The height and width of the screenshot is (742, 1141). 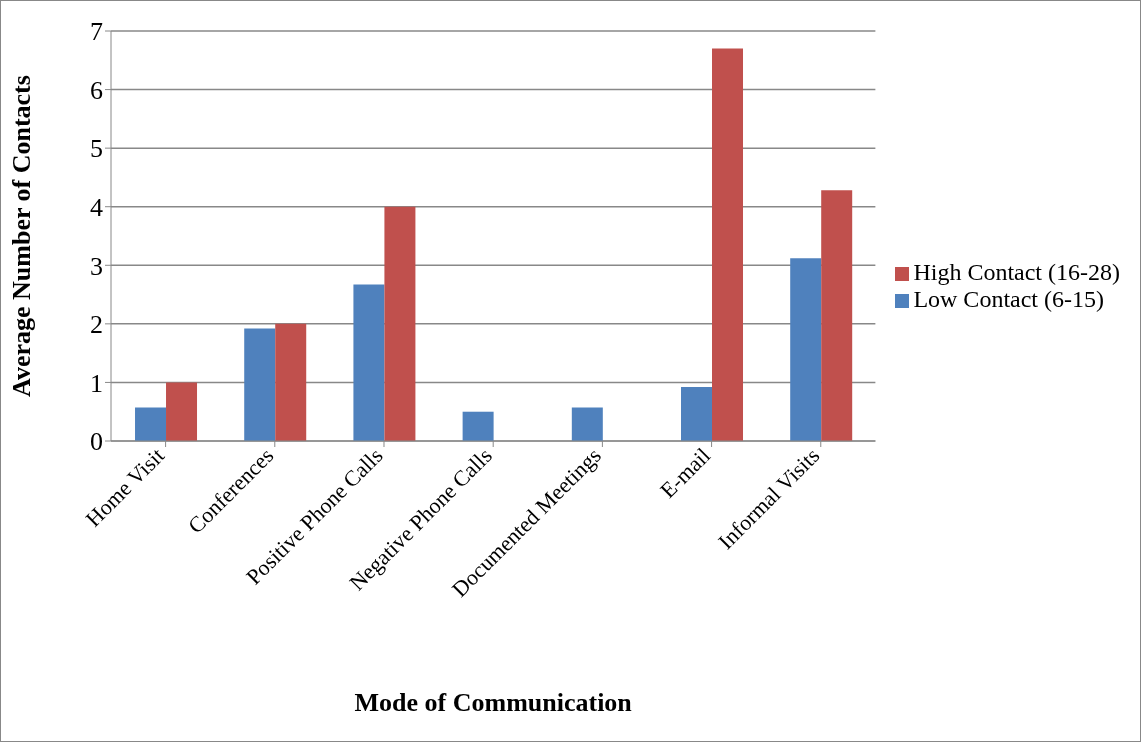 I want to click on legend-label: Low Contact (6-15), so click(x=1008, y=299).